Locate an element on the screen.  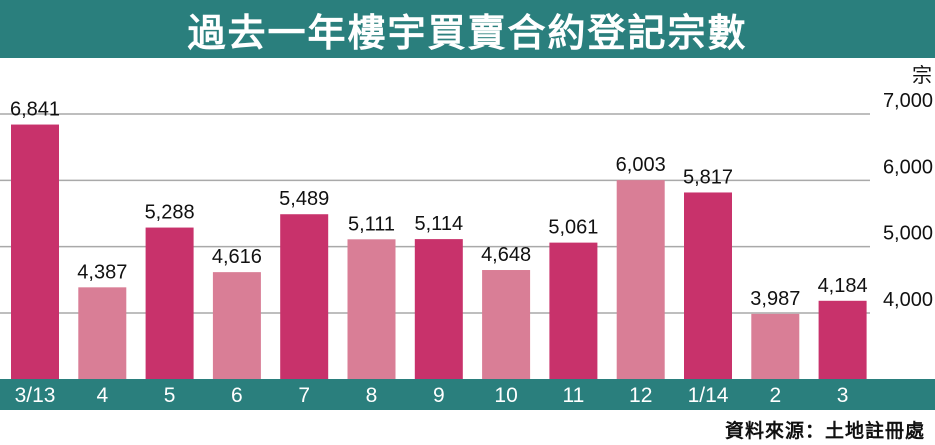
data-label: 5,061 is located at coordinates (573, 228).